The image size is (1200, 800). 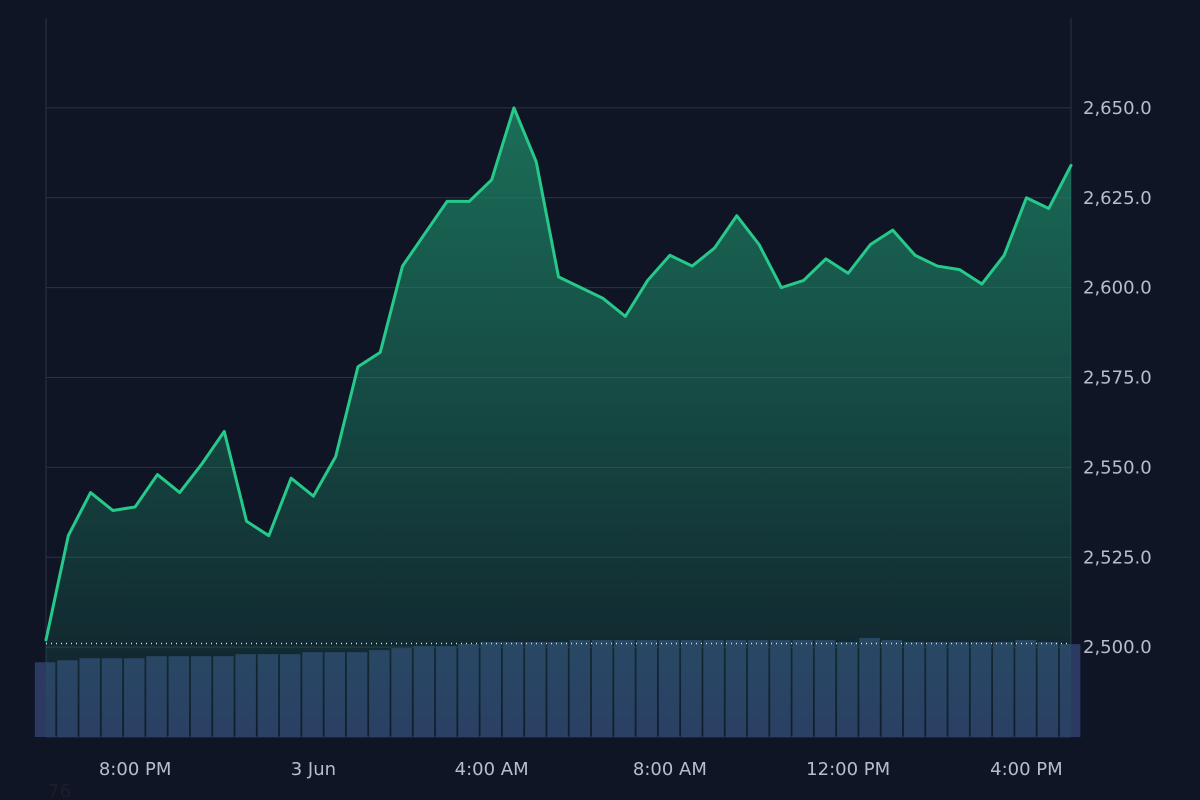 What do you see at coordinates (1117, 557) in the screenshot?
I see `y-tick-label: 2,525.0` at bounding box center [1117, 557].